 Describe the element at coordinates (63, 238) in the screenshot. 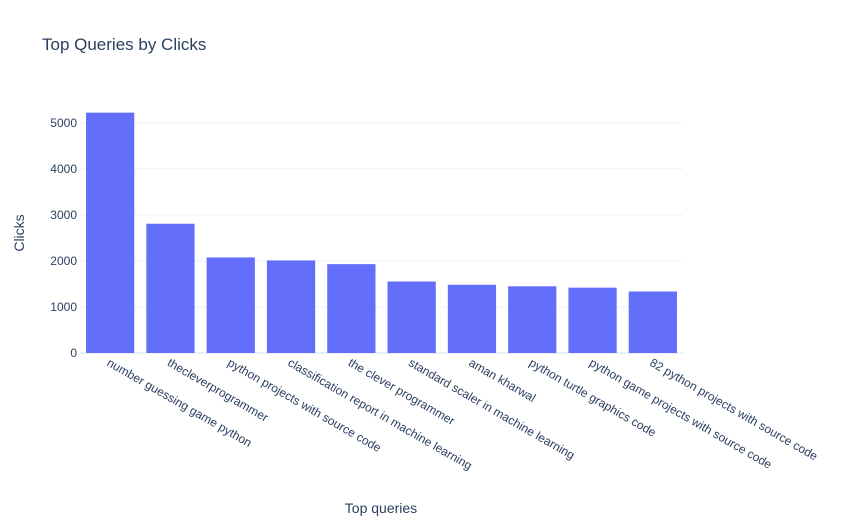

I see `y-axis-ticks: 0 1000 2000 3000 4000 5000` at that location.